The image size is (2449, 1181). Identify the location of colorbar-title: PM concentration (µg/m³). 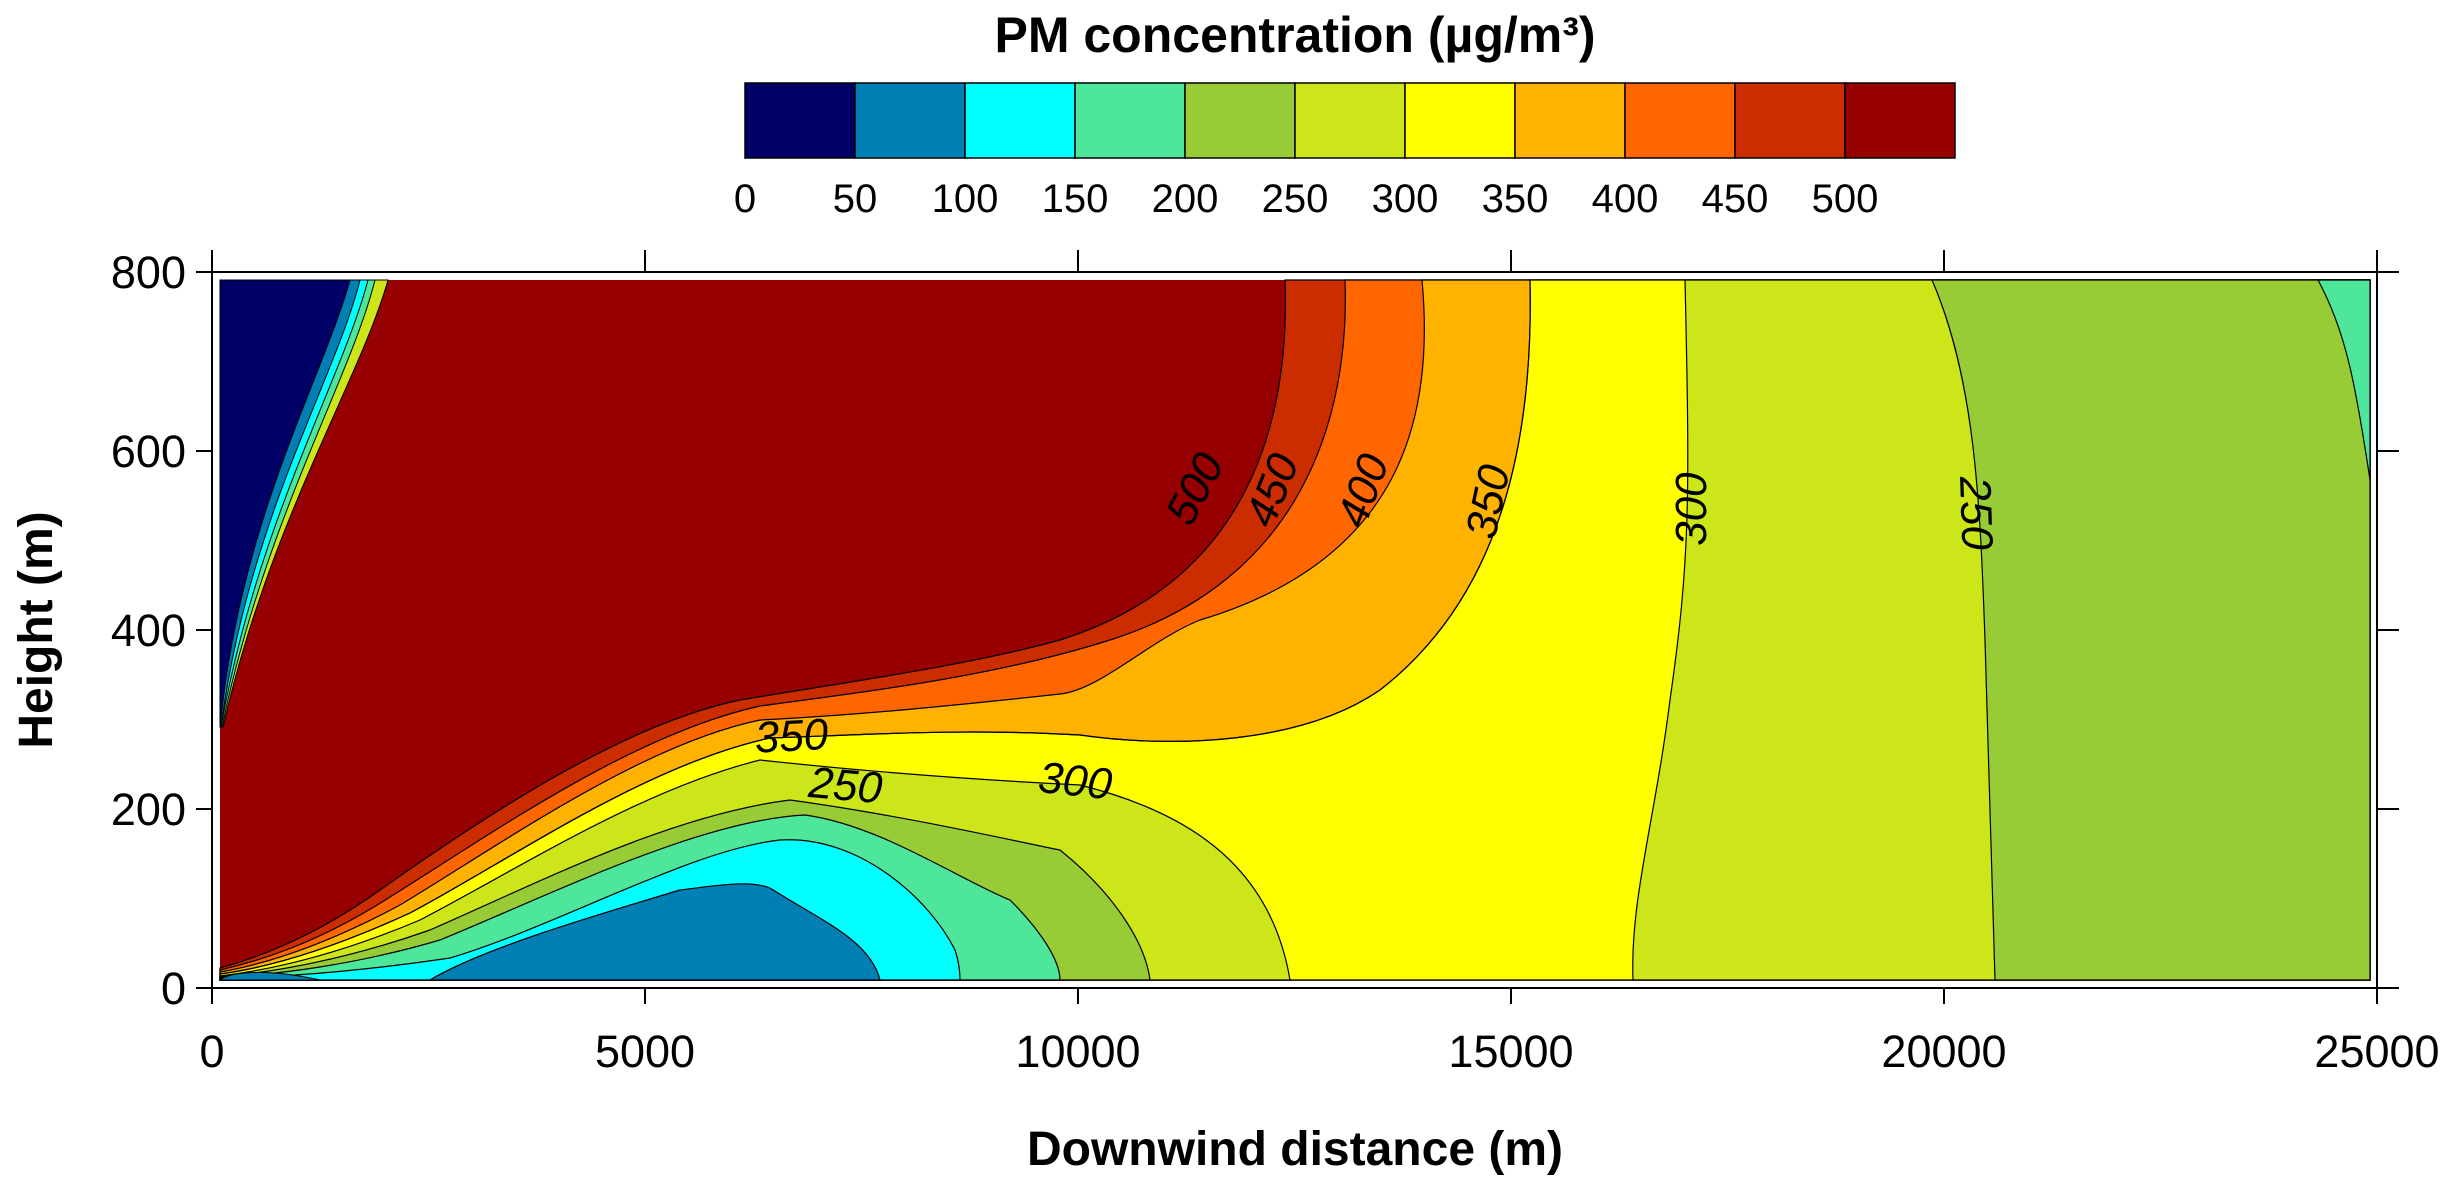
(1294, 35).